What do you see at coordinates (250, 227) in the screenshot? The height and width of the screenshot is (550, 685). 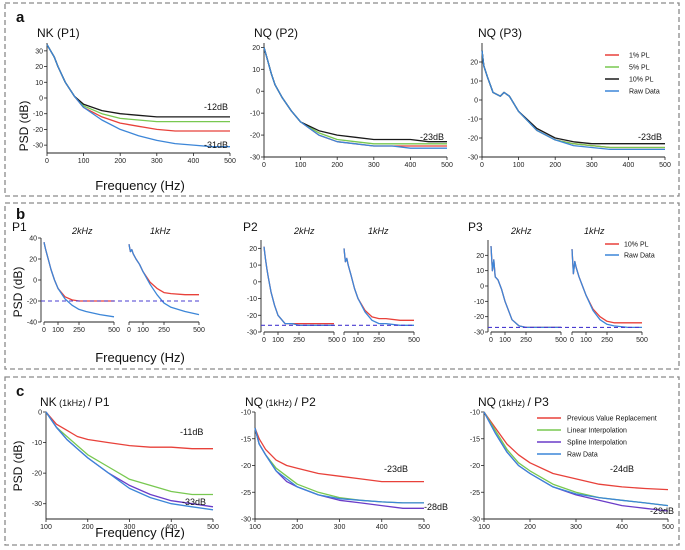 I see `b2-title: P2` at bounding box center [250, 227].